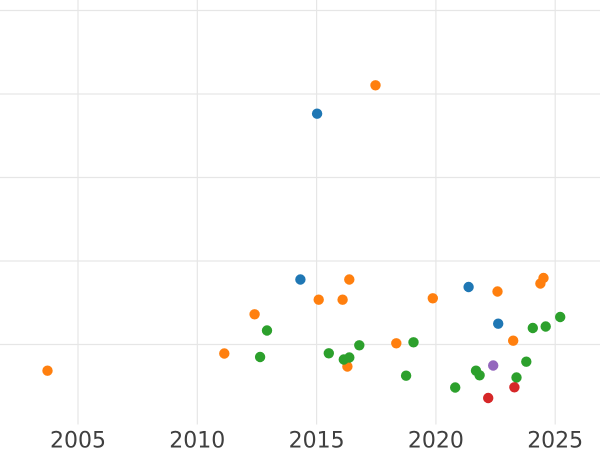 This screenshot has height=450, width=600. I want to click on x-tick-label: 2005, so click(78, 439).